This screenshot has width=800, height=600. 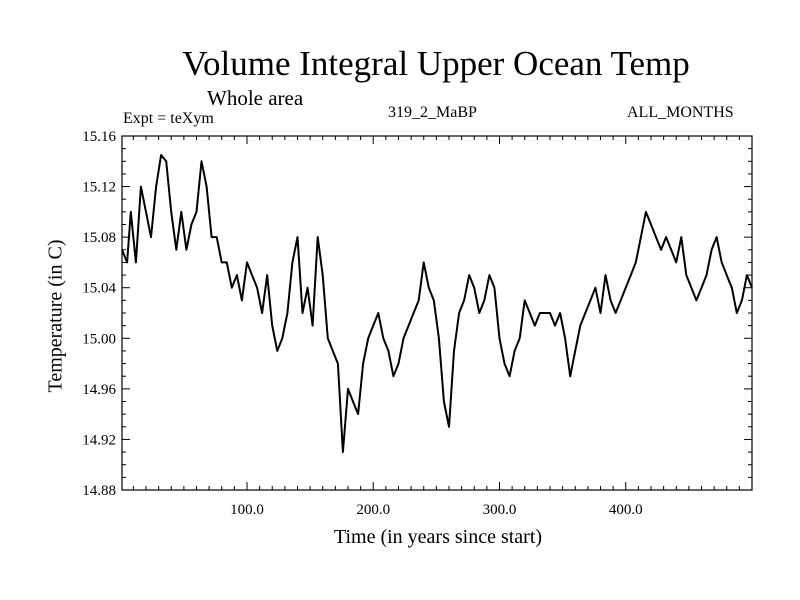 What do you see at coordinates (99, 440) in the screenshot?
I see `y-tick-label: 14.92` at bounding box center [99, 440].